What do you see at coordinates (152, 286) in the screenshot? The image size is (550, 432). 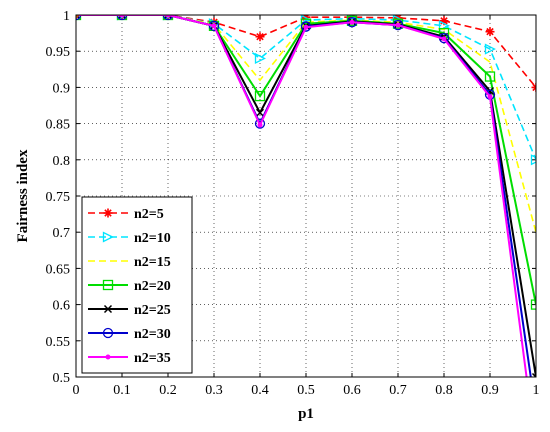 I see `legend-label: n2=20` at bounding box center [152, 286].